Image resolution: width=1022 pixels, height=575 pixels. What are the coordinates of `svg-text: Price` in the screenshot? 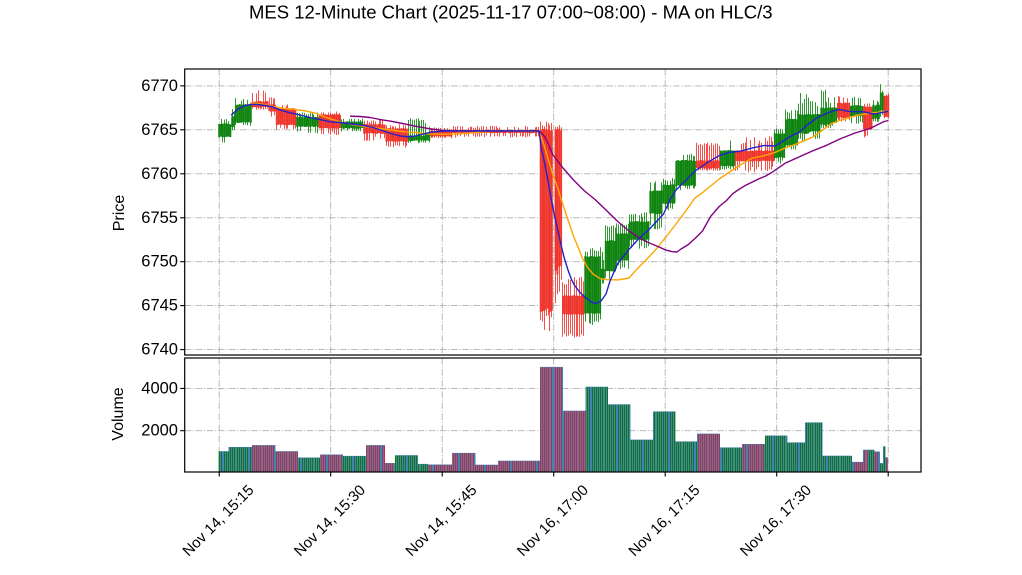 It's located at (119, 213).